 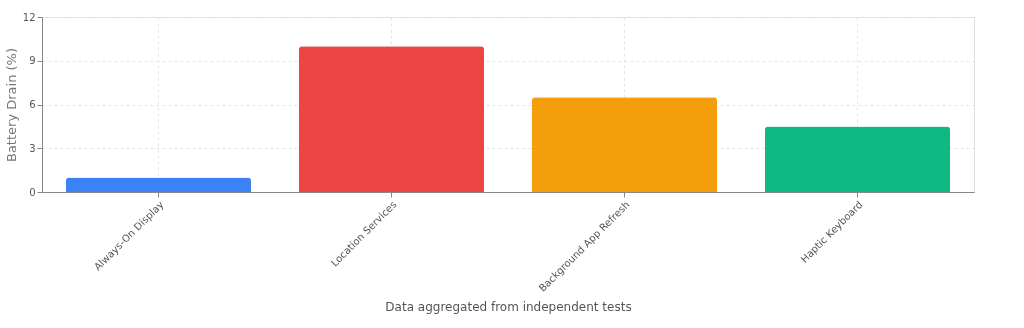 What do you see at coordinates (32, 192) in the screenshot?
I see `y-tick-label: 0` at bounding box center [32, 192].